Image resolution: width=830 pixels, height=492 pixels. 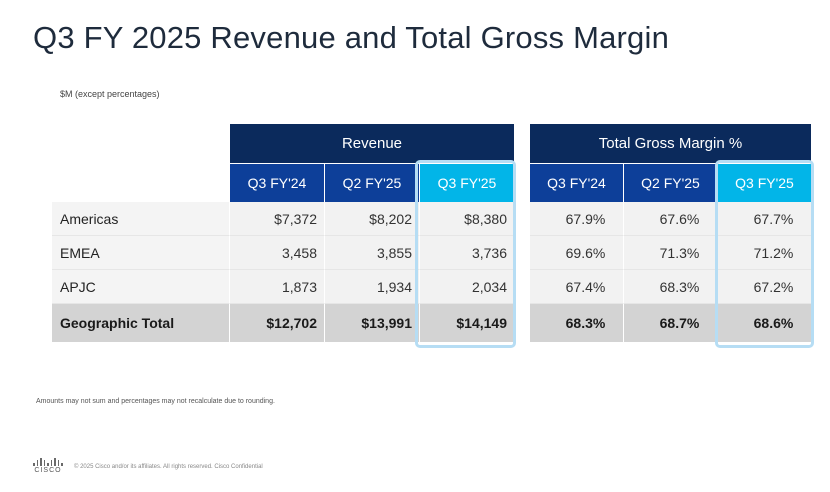 I want to click on total-row: Geographic Total $12,702 $13,991 $14,149, so click(x=283, y=323).